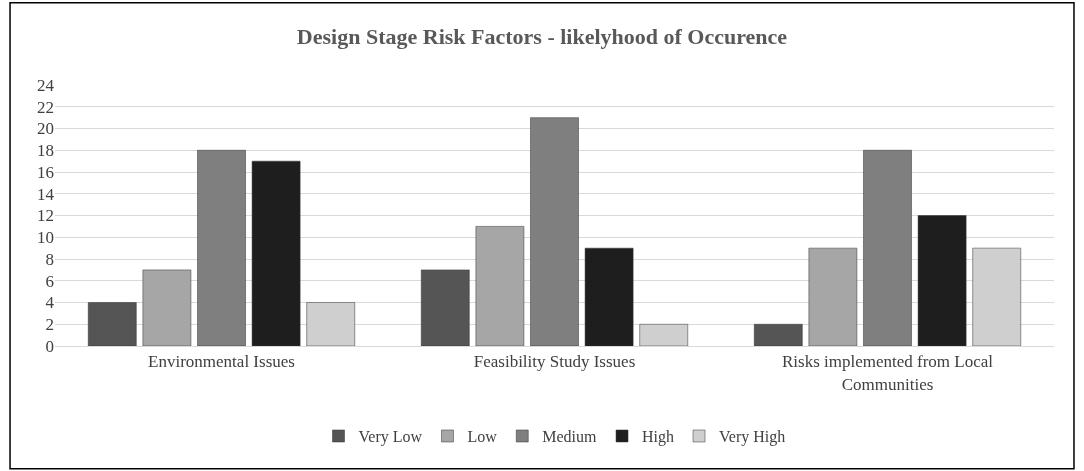  I want to click on legend-label: Very High, so click(752, 437).